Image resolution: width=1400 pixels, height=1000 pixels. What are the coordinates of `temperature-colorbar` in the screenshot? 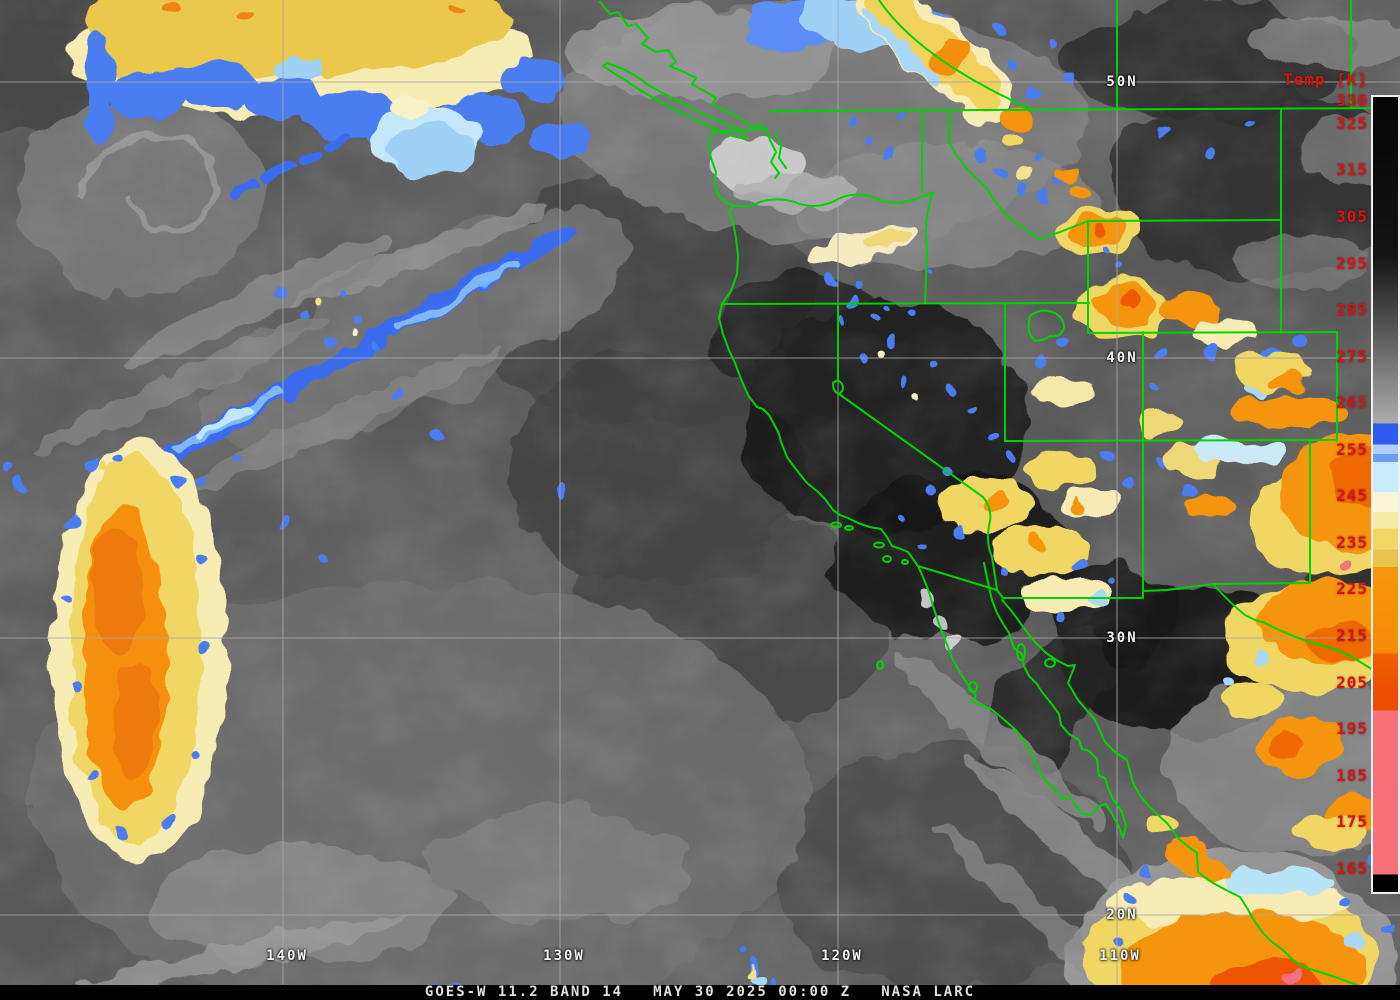 It's located at (1385, 494).